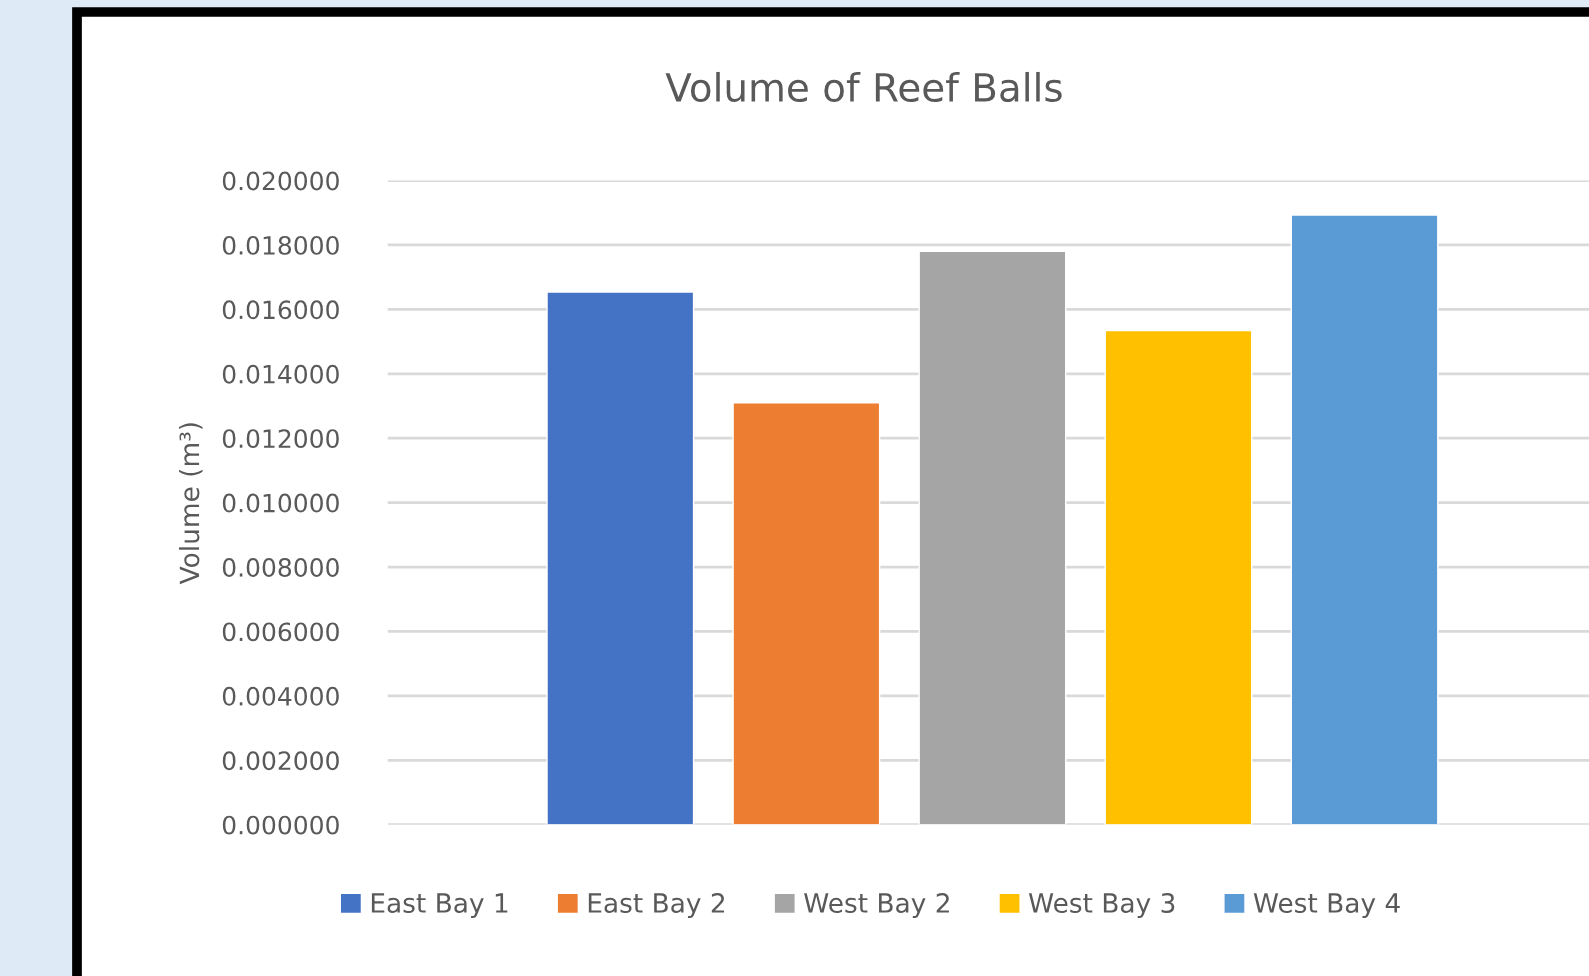 Image resolution: width=1589 pixels, height=976 pixels. What do you see at coordinates (280, 374) in the screenshot?
I see `y-tick-label: 0.014000` at bounding box center [280, 374].